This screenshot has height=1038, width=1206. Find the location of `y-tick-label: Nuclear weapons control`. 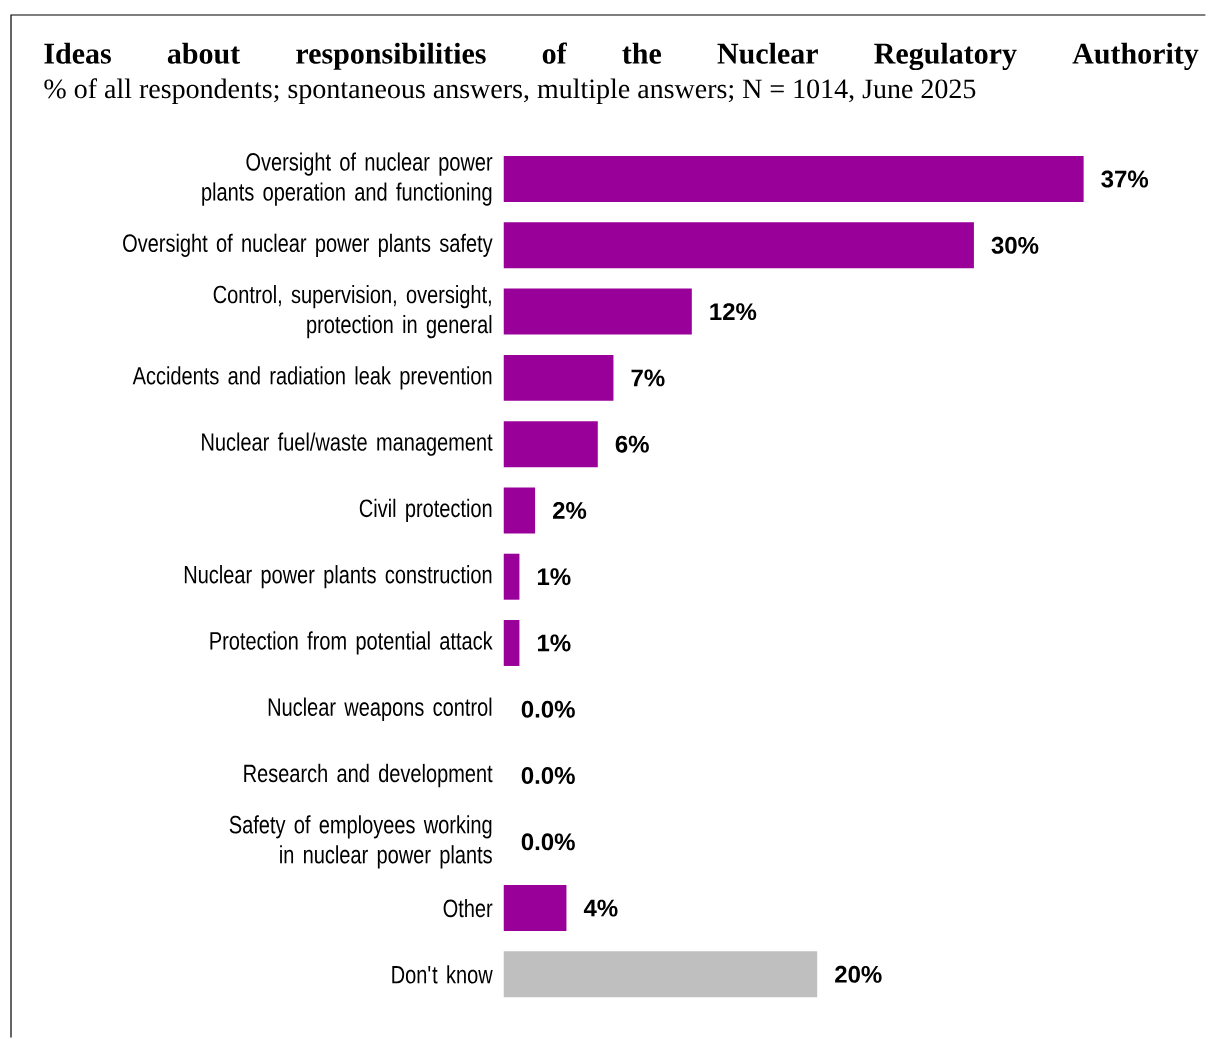

y-tick-label: Nuclear weapons control is located at coordinates (380, 709).